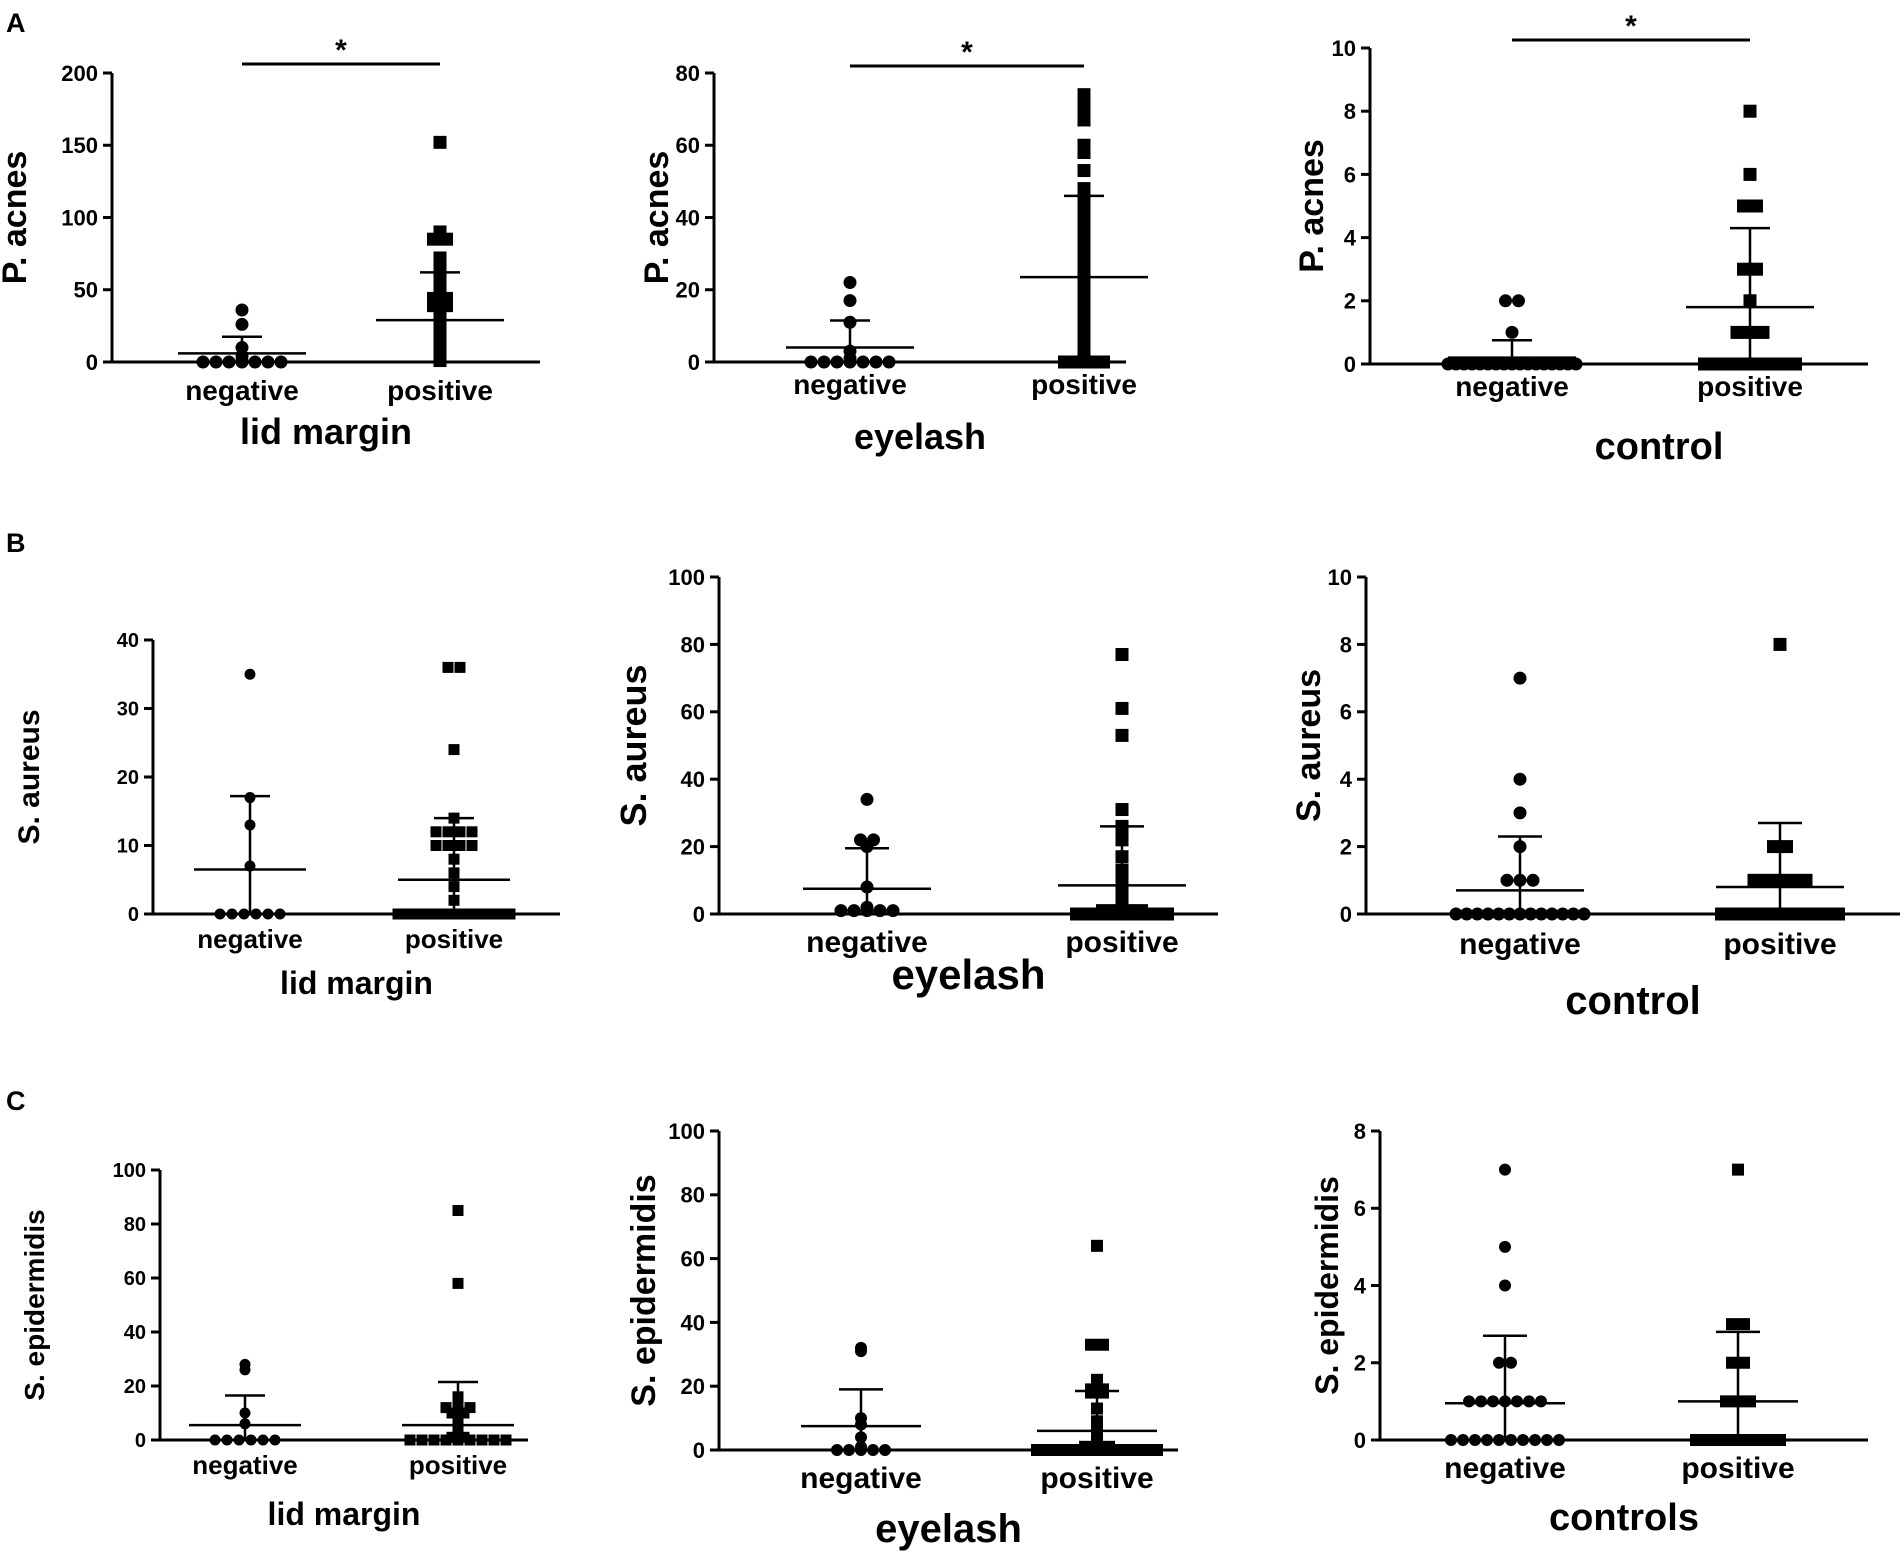 Image resolution: width=1904 pixels, height=1559 pixels. What do you see at coordinates (1624, 1518) in the screenshot?
I see `x-axis-title: controls` at bounding box center [1624, 1518].